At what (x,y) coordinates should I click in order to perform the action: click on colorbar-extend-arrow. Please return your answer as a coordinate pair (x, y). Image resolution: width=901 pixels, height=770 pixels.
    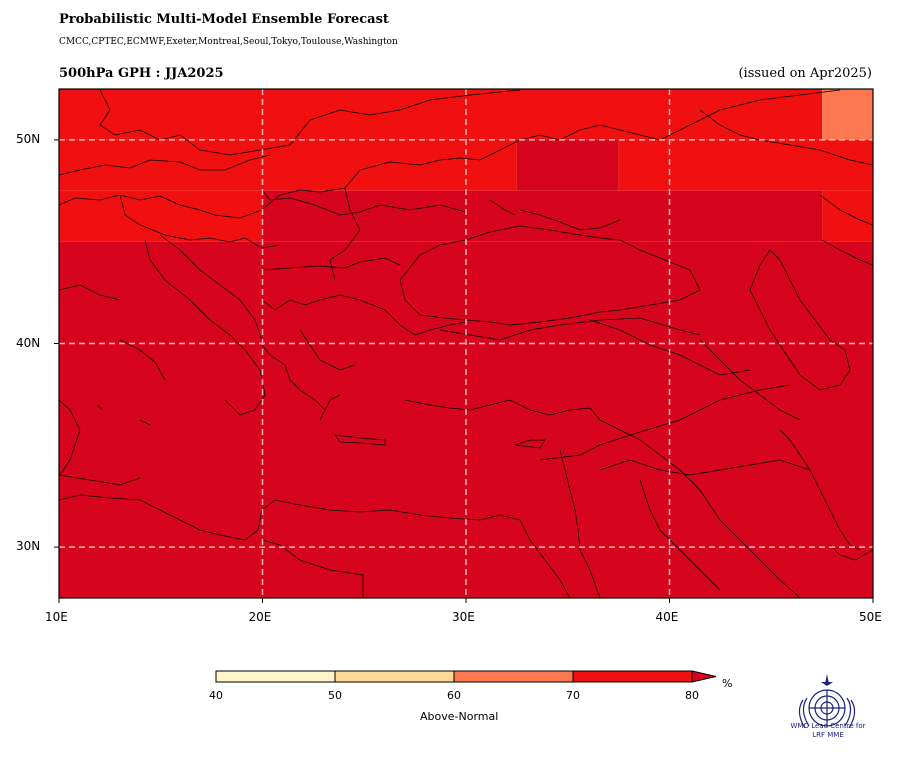
    Looking at the image, I should click on (704, 676).